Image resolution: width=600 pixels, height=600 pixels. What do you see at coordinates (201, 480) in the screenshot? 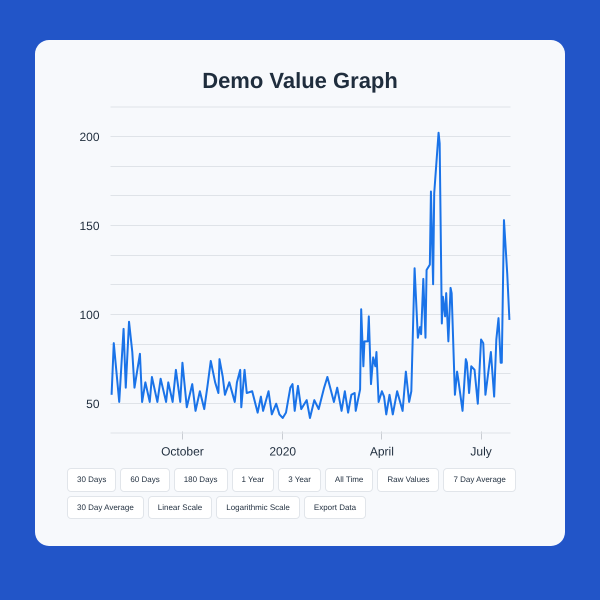
I see `text: 180 Days` at bounding box center [201, 480].